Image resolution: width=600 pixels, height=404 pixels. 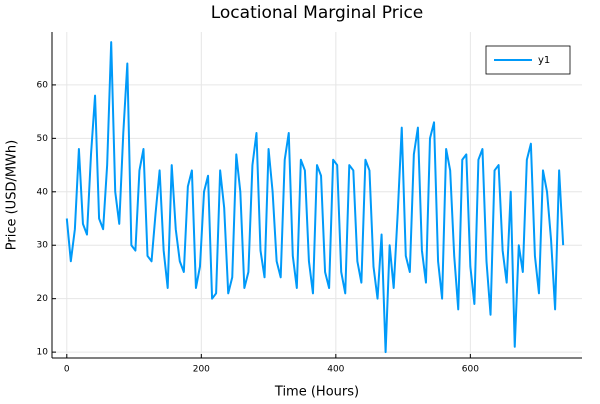 What do you see at coordinates (67, 370) in the screenshot?
I see `x-tick-label: 0` at bounding box center [67, 370].